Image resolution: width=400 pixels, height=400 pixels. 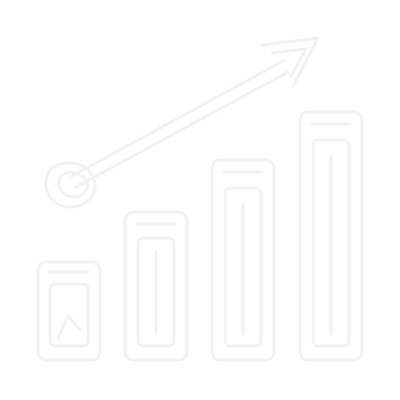 I want to click on bar-1-trend, so click(x=69, y=327).